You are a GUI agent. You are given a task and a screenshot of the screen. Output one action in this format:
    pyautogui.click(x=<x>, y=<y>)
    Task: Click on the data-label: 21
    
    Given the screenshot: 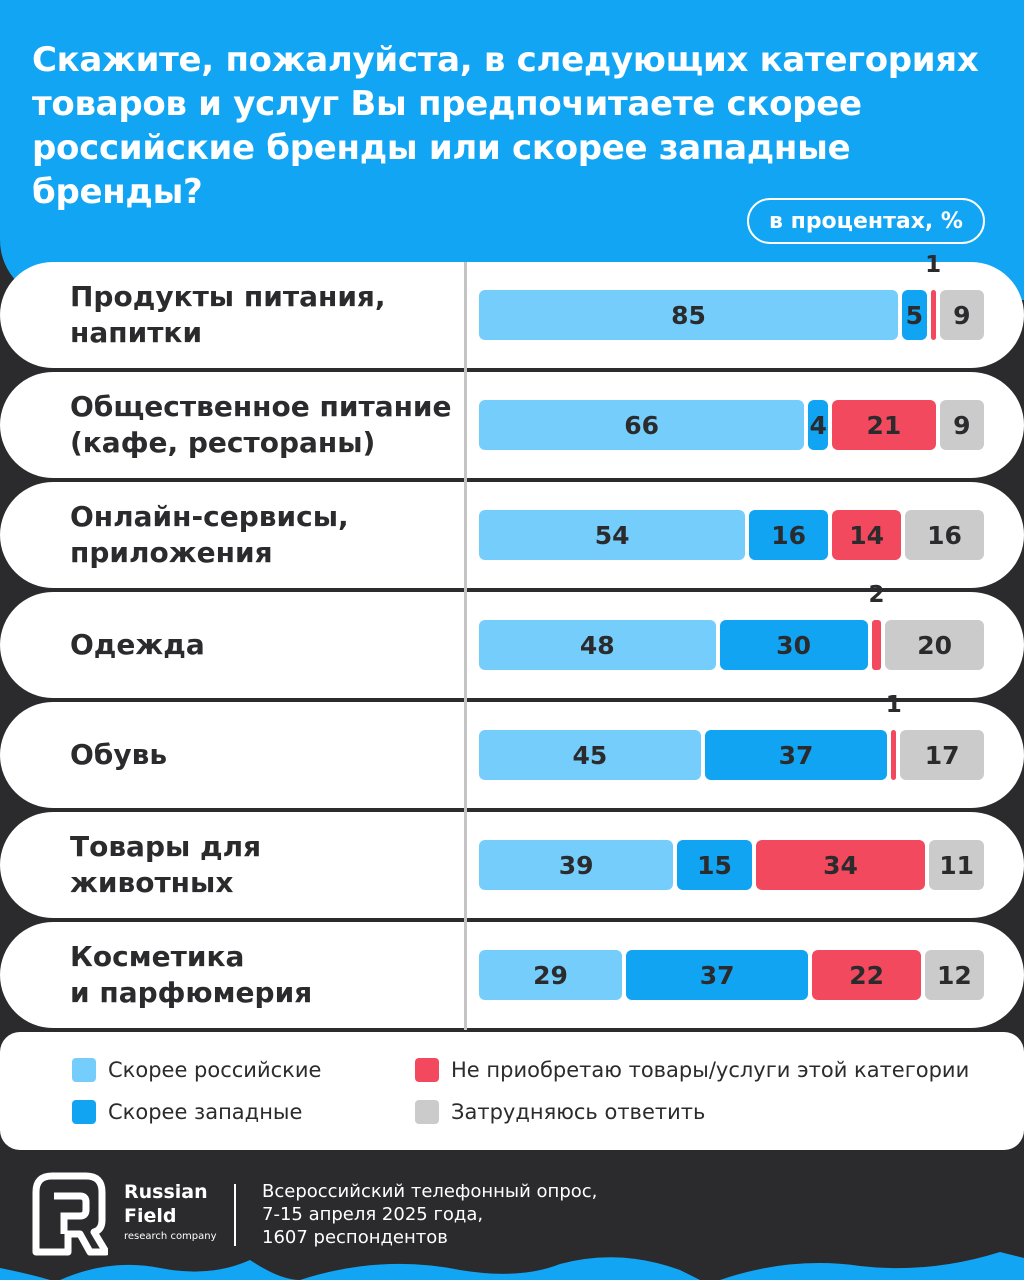 What is the action you would take?
    pyautogui.click(x=884, y=425)
    